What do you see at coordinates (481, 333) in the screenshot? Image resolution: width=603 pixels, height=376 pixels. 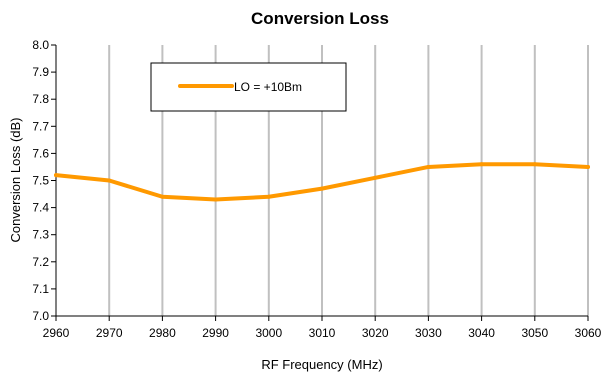 I see `x-tick-label-8: 3040` at bounding box center [481, 333].